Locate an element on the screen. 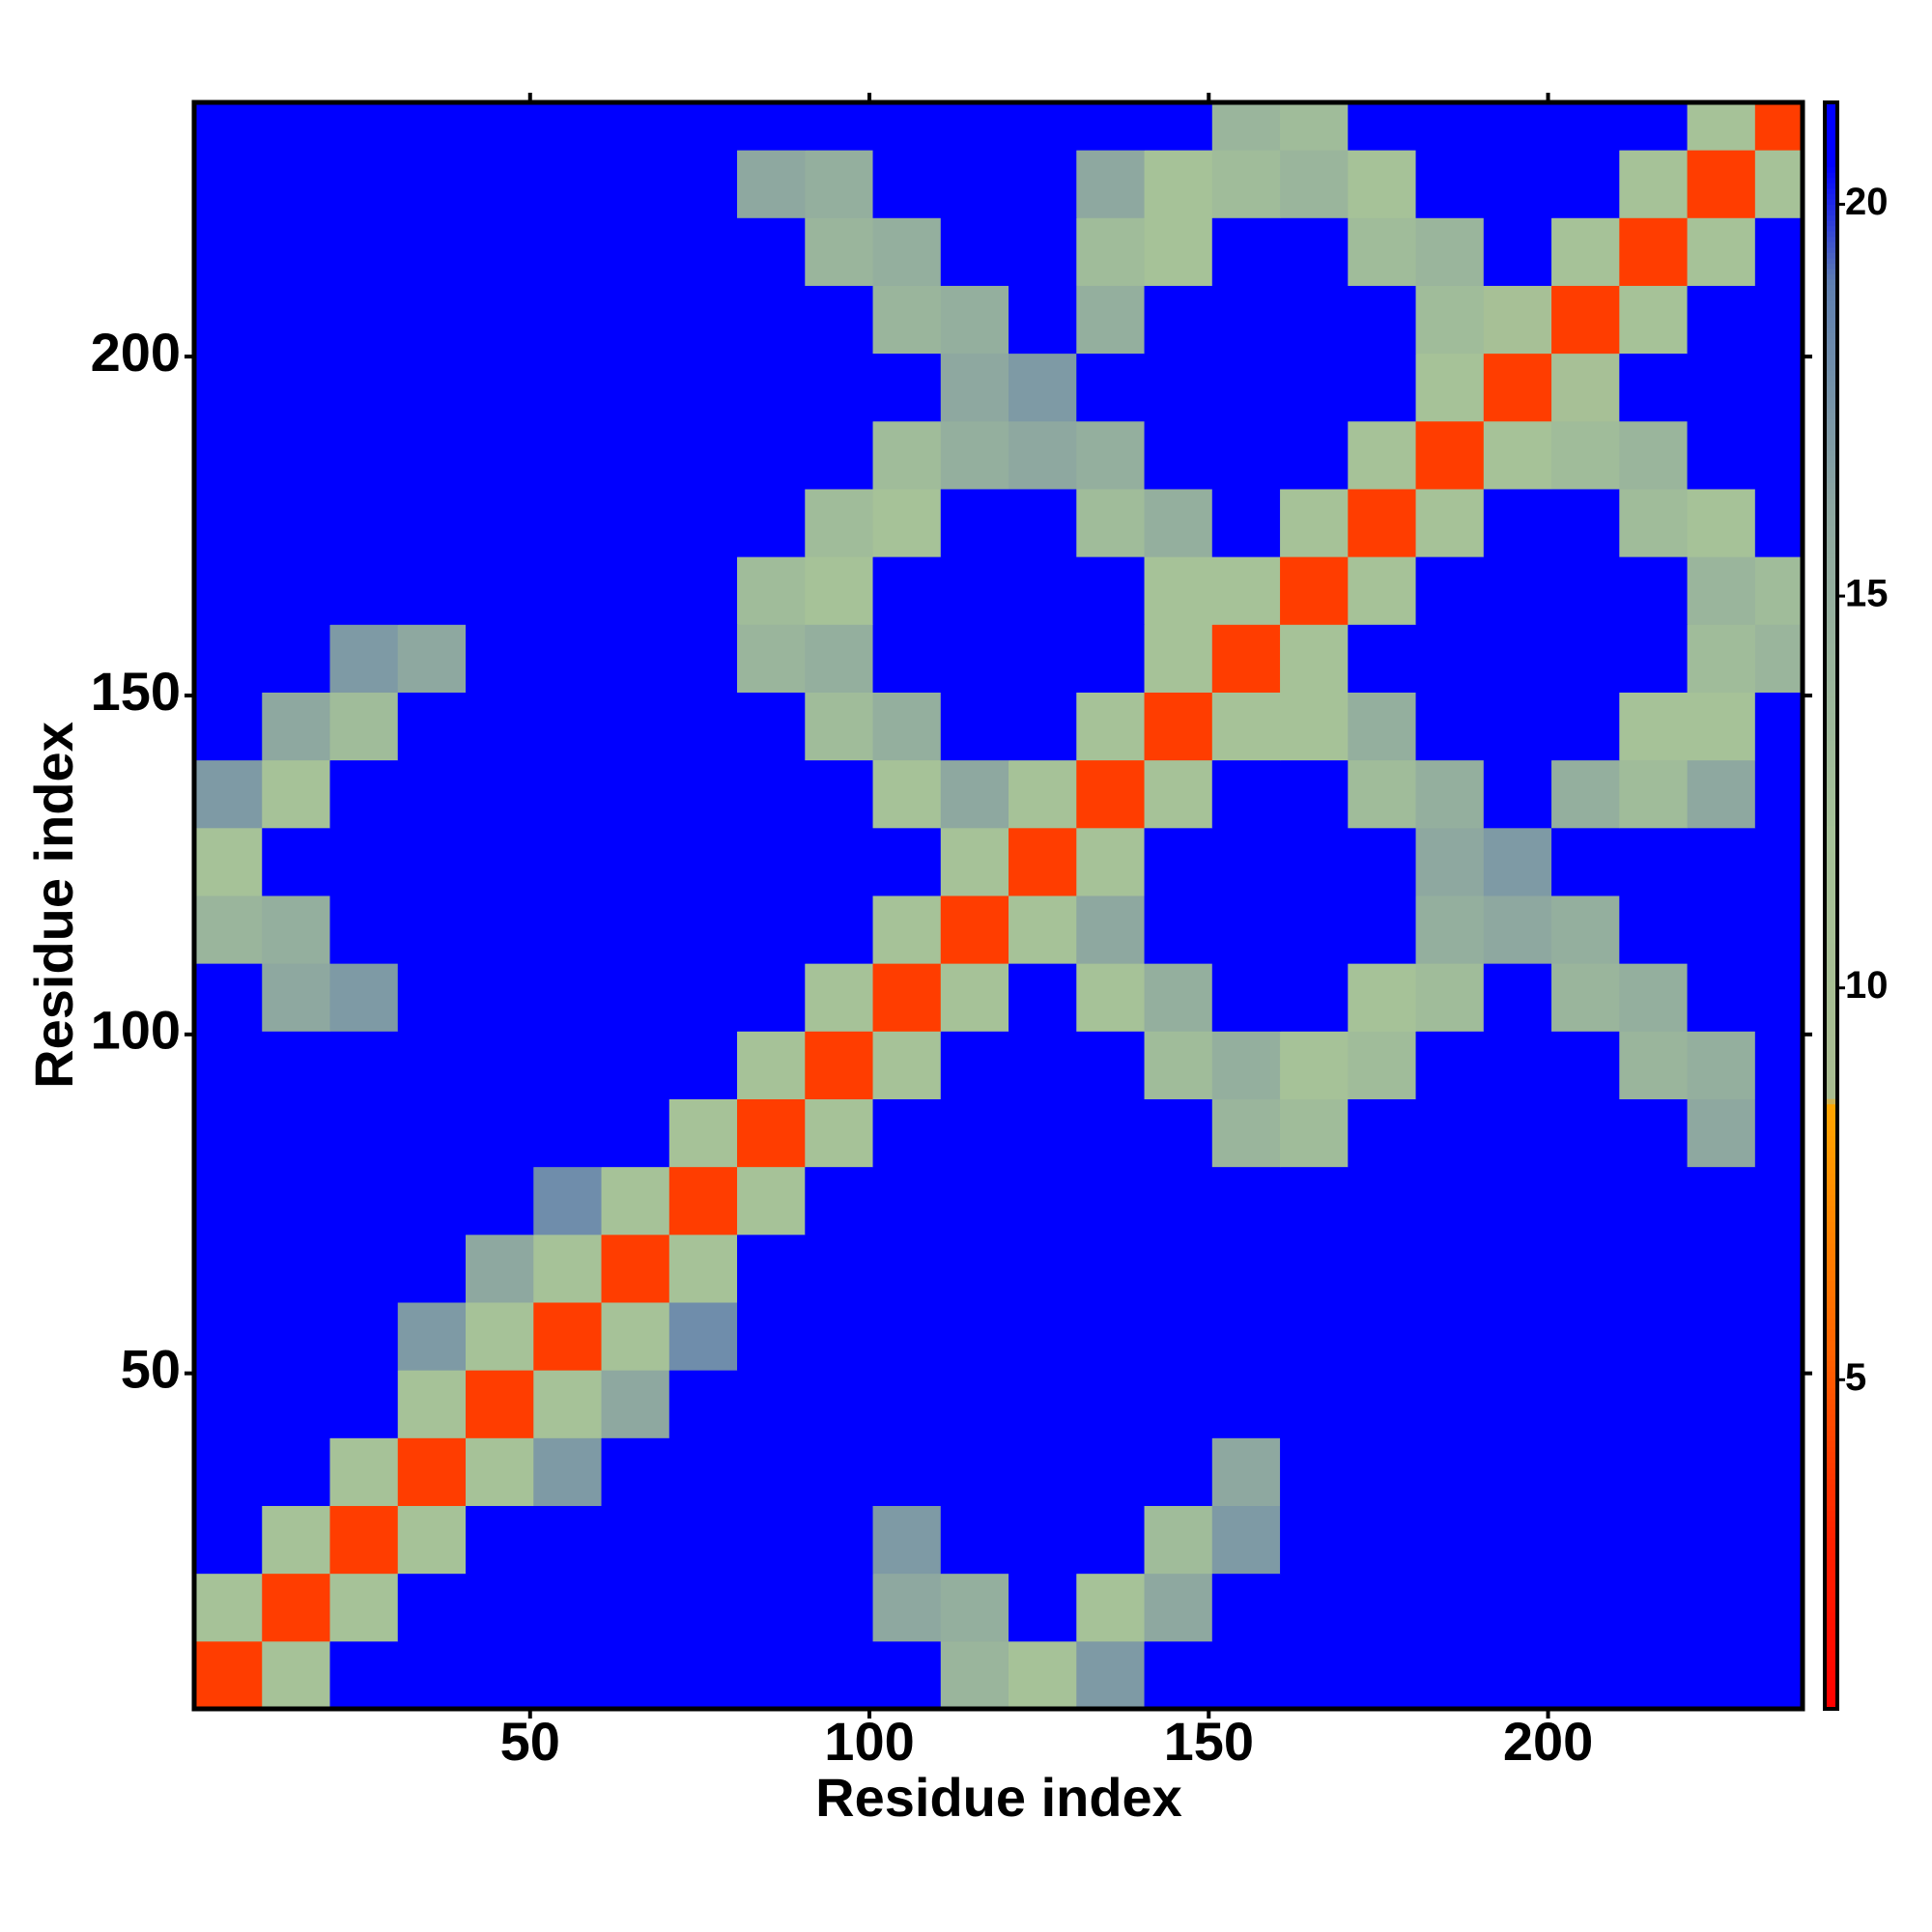 This screenshot has height=1932, width=1932. x-tick-label: 200 is located at coordinates (1548, 1741).